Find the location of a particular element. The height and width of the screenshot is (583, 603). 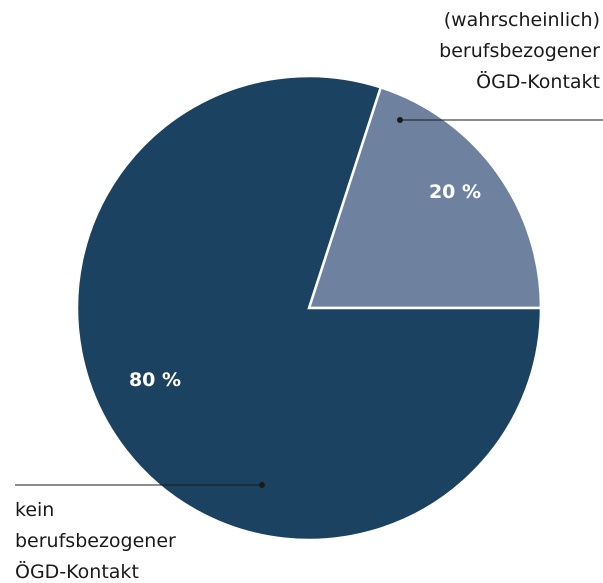

category-label: kein berufsbezogener ÖGD-Kontakt is located at coordinates (95, 541).